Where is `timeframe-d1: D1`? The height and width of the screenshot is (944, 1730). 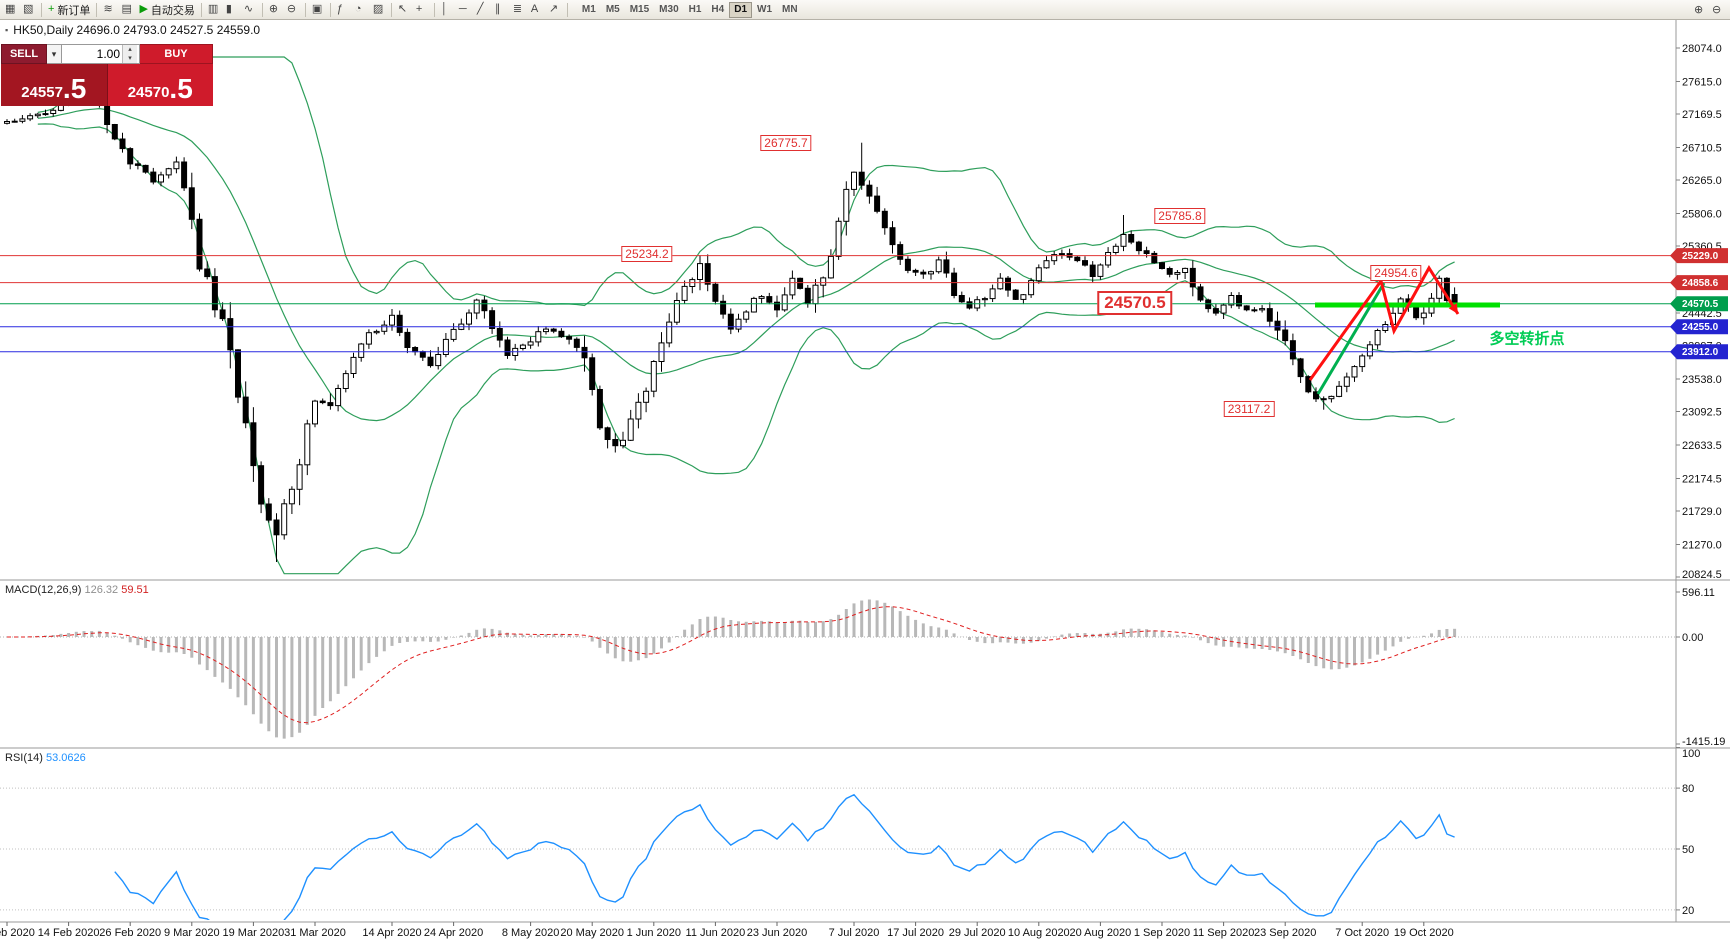 timeframe-d1: D1 is located at coordinates (741, 9).